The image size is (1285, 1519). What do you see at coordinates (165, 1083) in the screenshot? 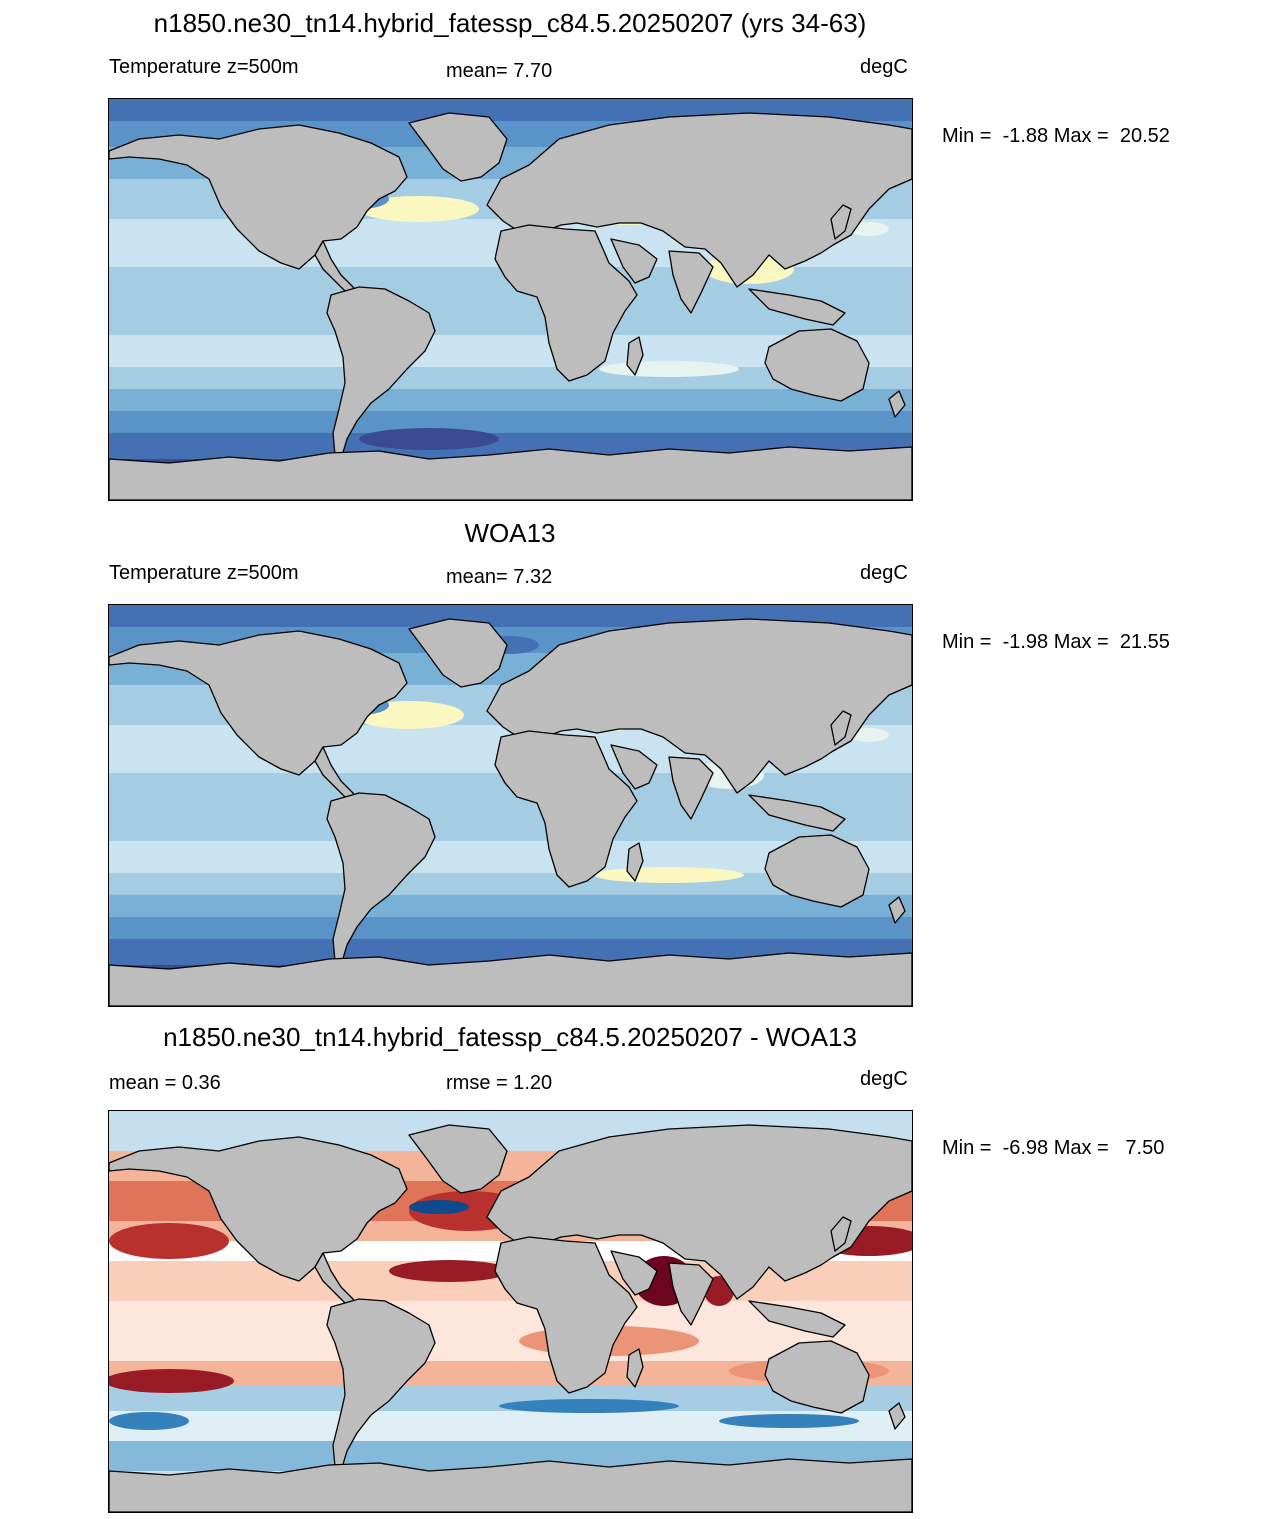
I see `panel3-mean-label: mean = 0.36` at bounding box center [165, 1083].